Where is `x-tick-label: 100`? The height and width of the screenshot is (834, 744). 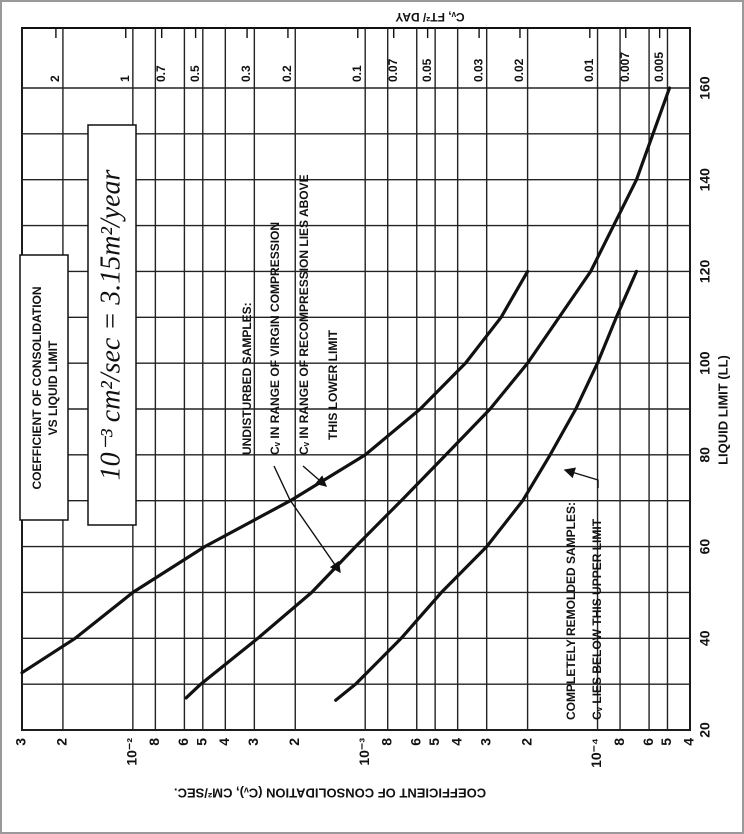
x-tick-label: 100 is located at coordinates (705, 363).